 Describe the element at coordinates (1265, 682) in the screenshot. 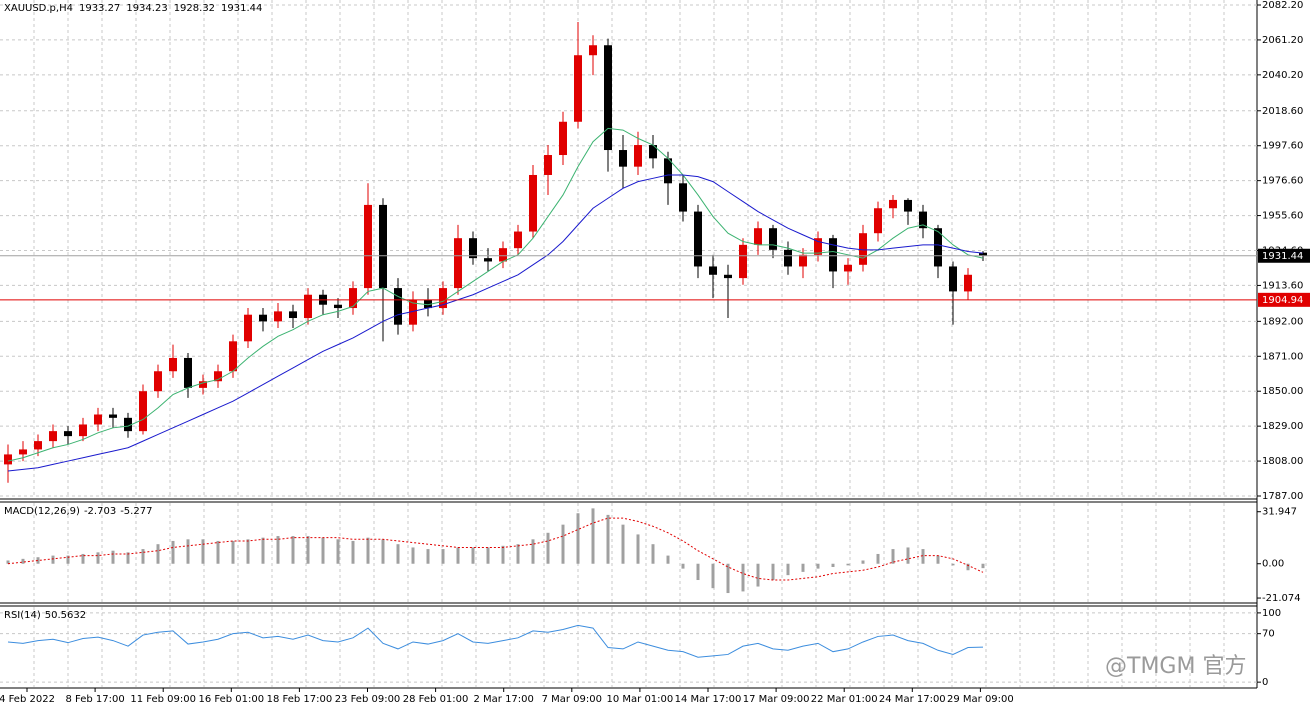

I see `y-tick-label: 0` at that location.